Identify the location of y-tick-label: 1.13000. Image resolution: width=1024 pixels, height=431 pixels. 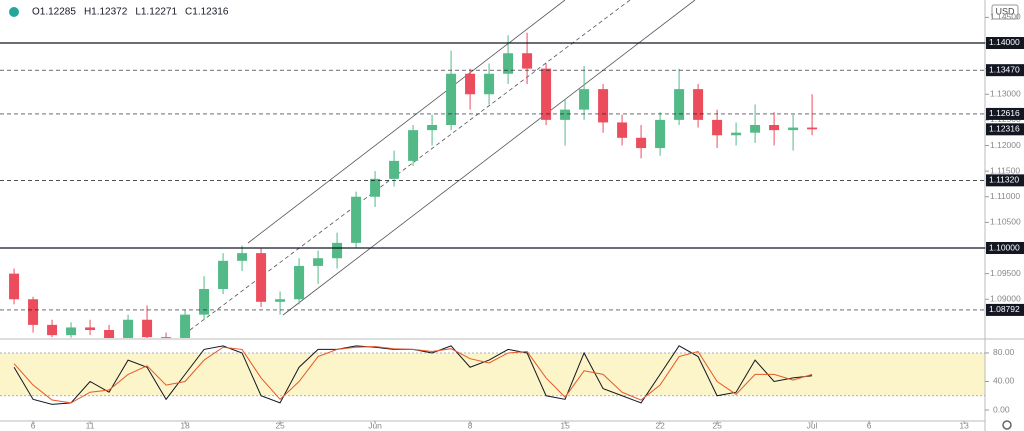
(1005, 94).